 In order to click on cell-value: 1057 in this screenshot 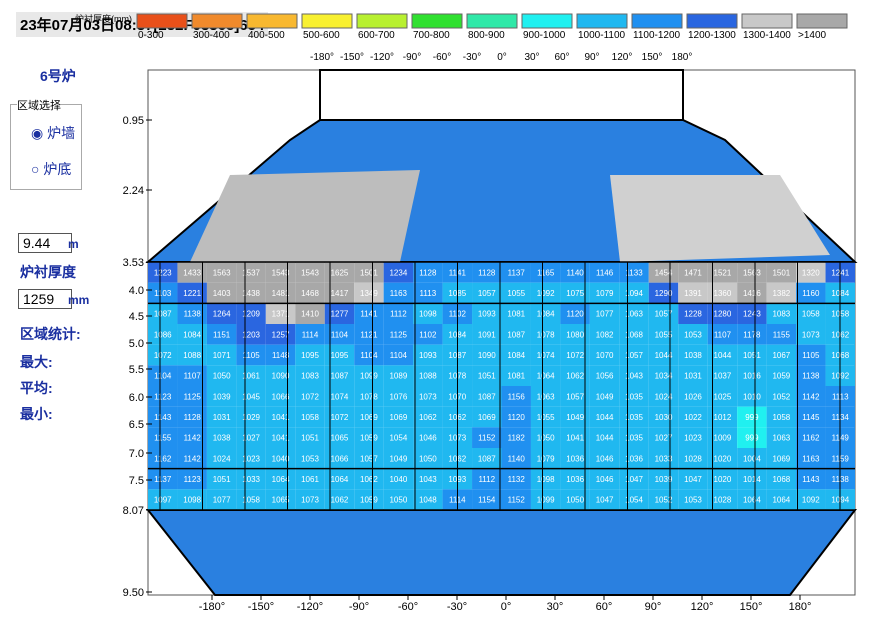, I will do `click(664, 314)`.